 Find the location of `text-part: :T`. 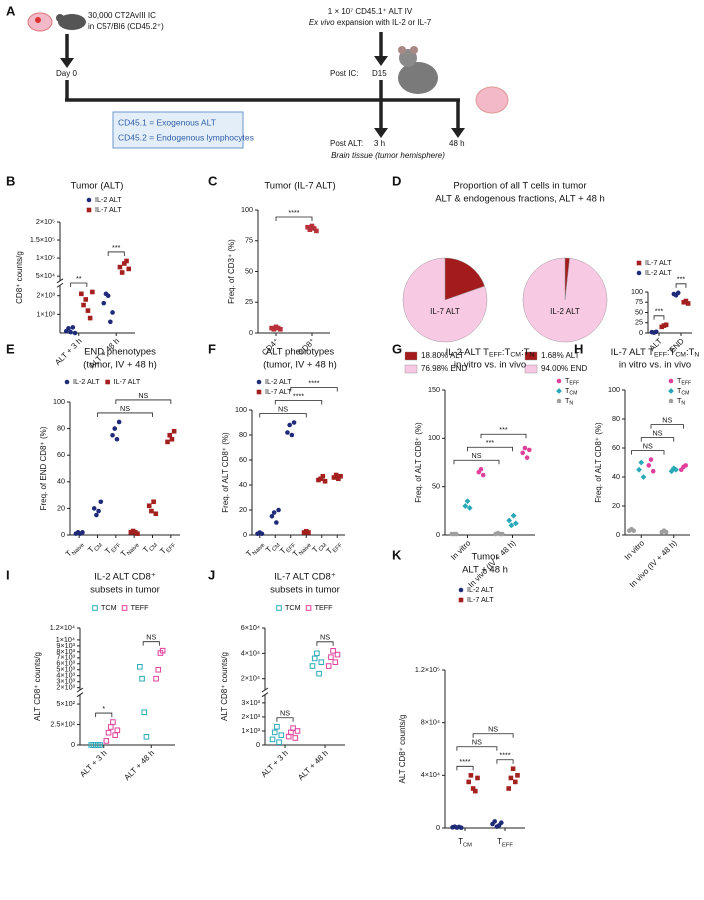

text-part: :T is located at coordinates (690, 352).